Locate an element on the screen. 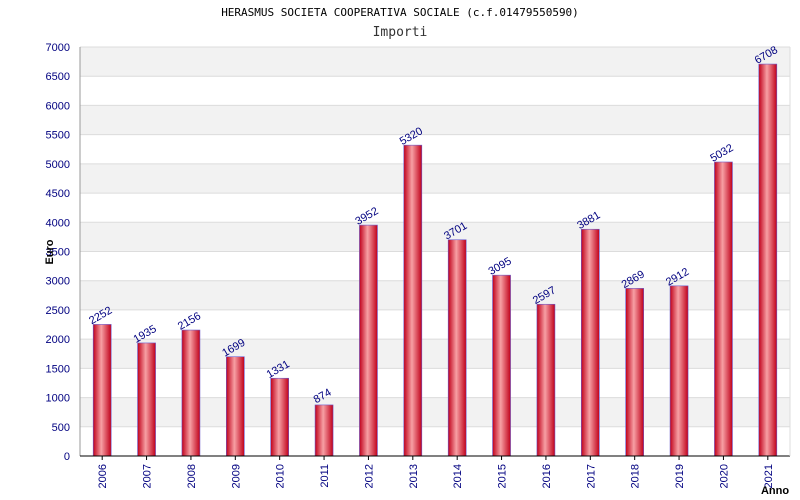 Image resolution: width=800 pixels, height=500 pixels. x-tick-label: 2013 is located at coordinates (414, 476).